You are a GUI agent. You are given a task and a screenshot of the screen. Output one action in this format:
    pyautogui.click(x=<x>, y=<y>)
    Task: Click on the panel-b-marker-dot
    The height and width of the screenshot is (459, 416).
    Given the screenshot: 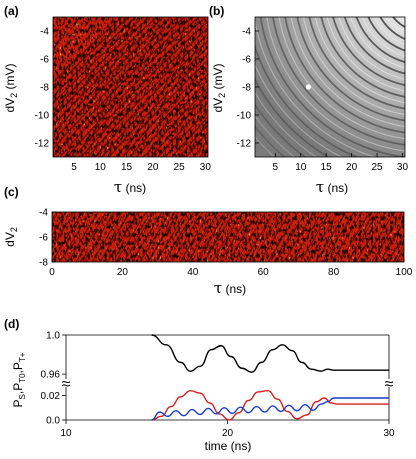 What is the action you would take?
    pyautogui.click(x=308, y=87)
    